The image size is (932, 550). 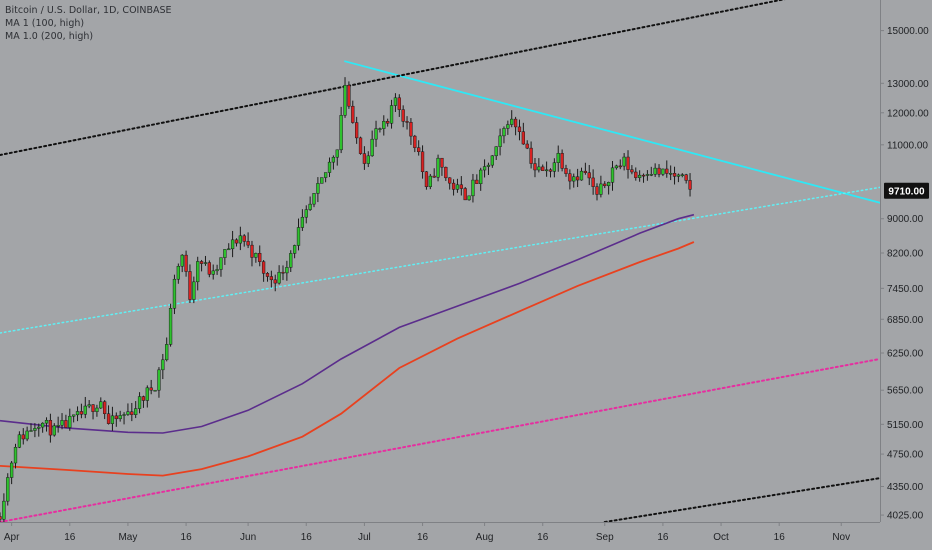 What do you see at coordinates (466, 536) in the screenshot?
I see `time-axis: Apr 16 May 16 Jun 16 Jul 16 Aug 16 Sep 16 Oct 16 Nov` at bounding box center [466, 536].